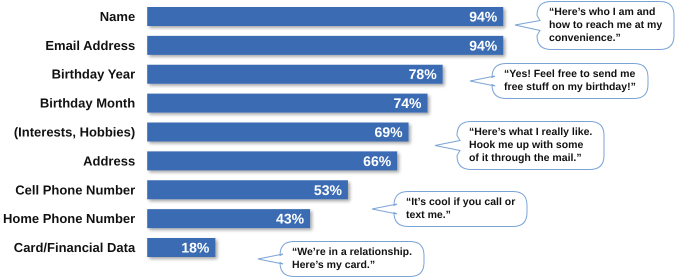  I want to click on y-tick-label: Home Phone Number, so click(69, 218).